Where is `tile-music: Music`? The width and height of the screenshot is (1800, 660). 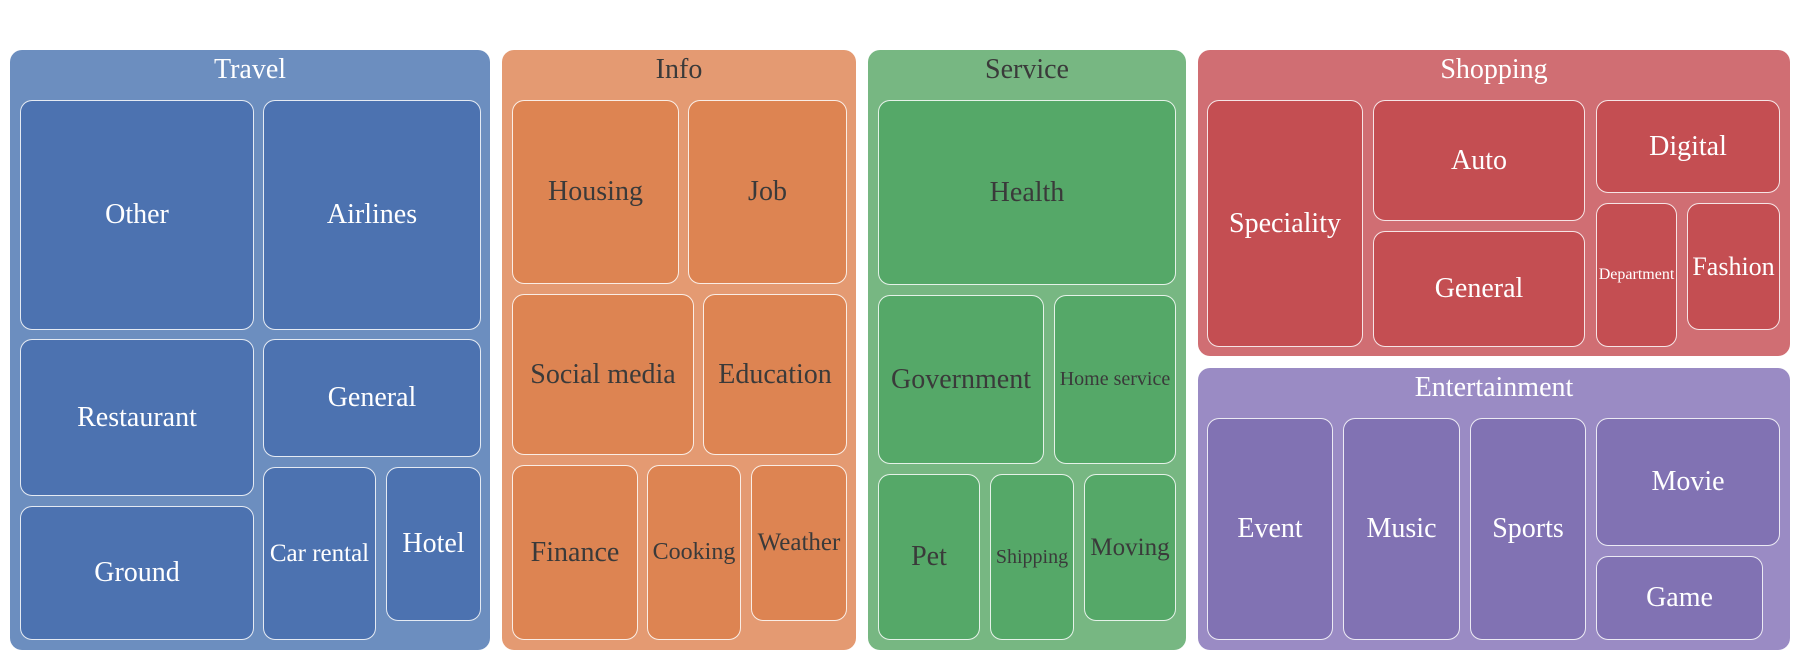
tile-music: Music is located at coordinates (1401, 529).